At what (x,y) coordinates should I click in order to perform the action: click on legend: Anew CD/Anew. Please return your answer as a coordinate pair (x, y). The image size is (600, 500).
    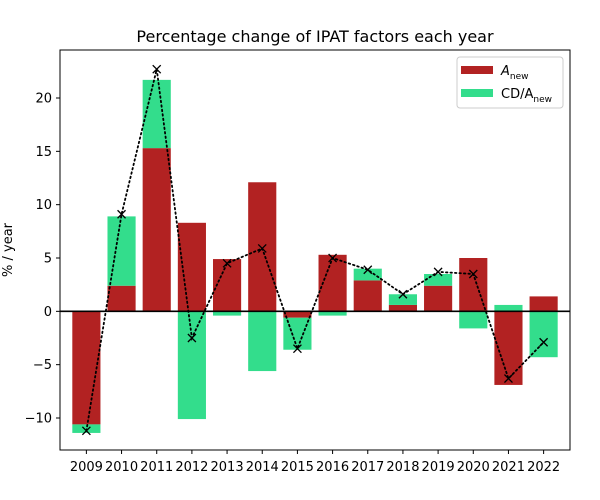
    Looking at the image, I should click on (510, 82).